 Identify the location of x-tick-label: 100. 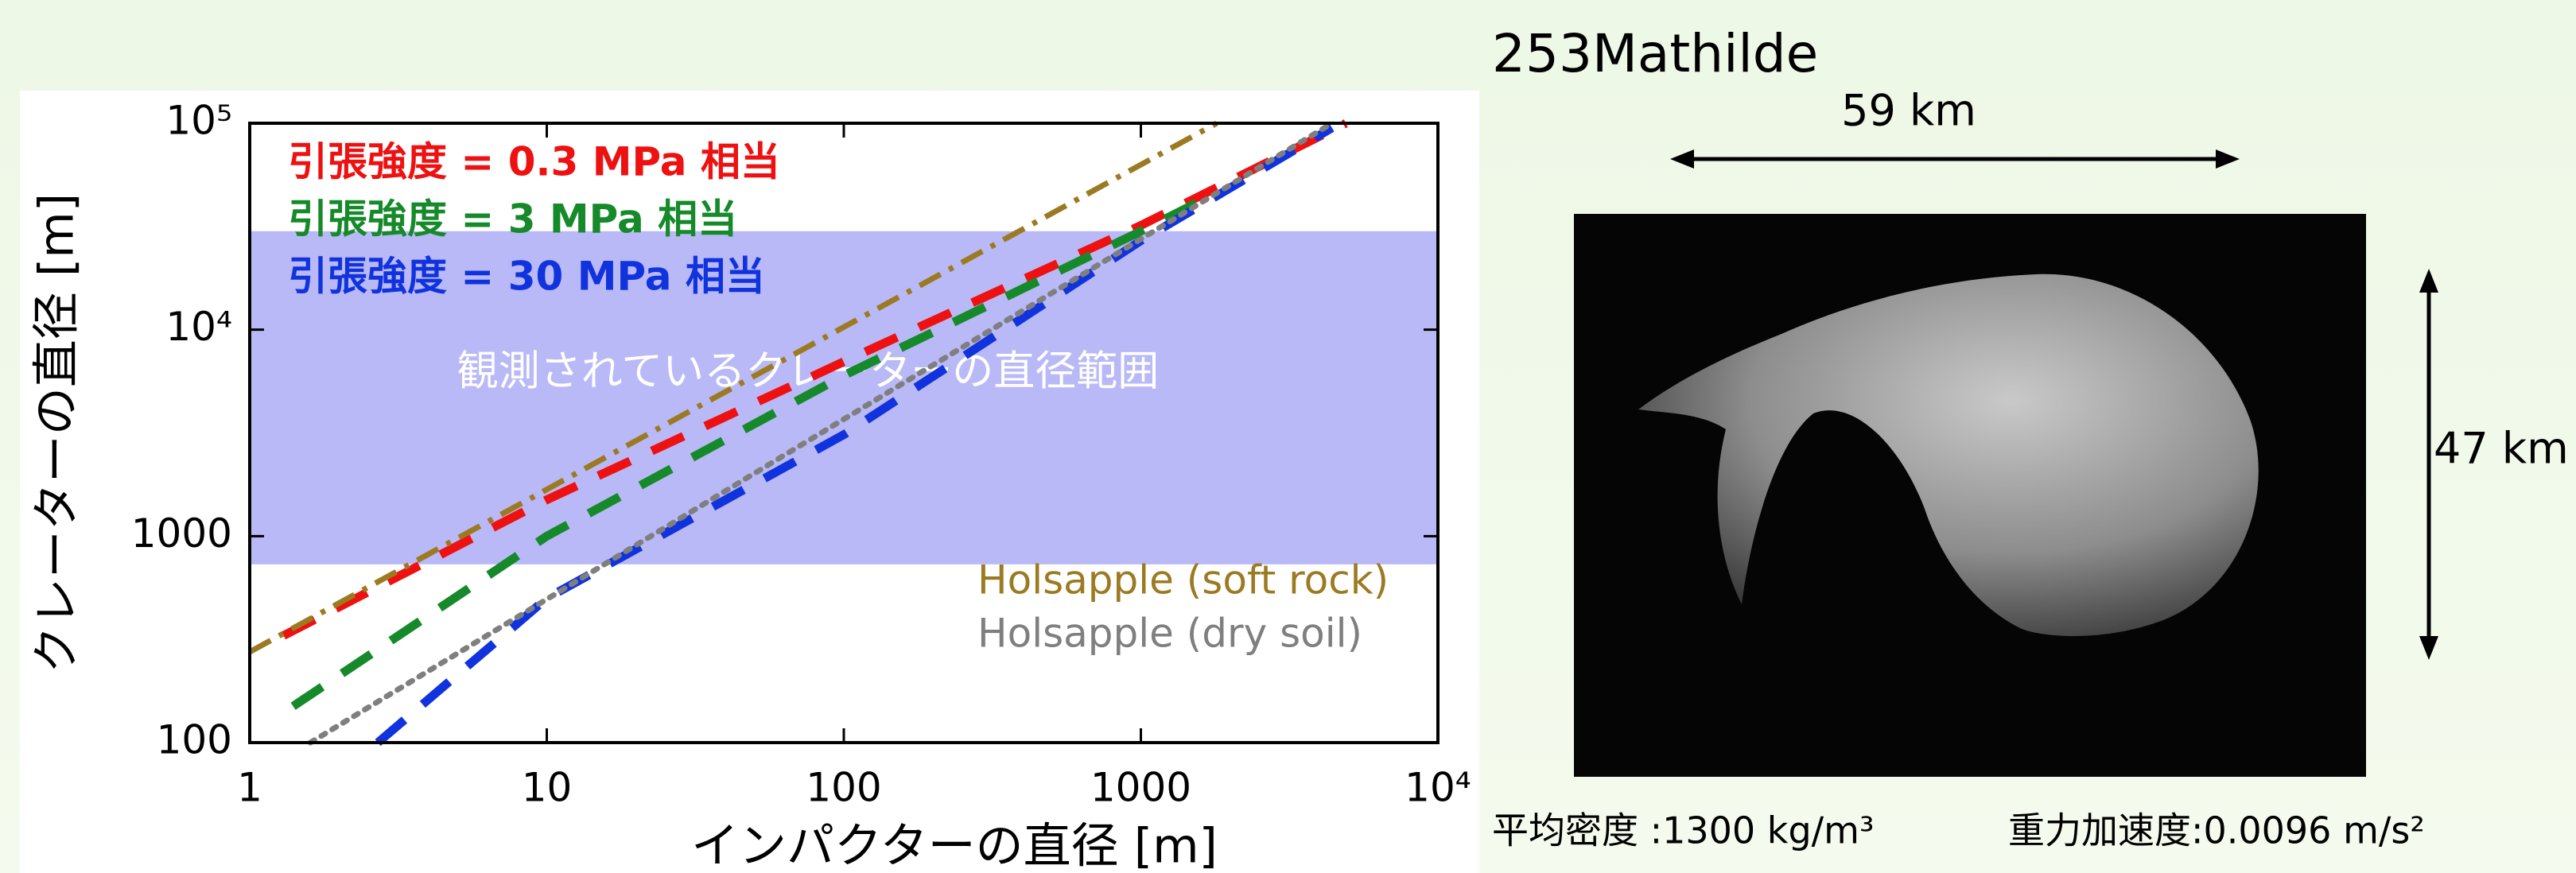
(843, 788).